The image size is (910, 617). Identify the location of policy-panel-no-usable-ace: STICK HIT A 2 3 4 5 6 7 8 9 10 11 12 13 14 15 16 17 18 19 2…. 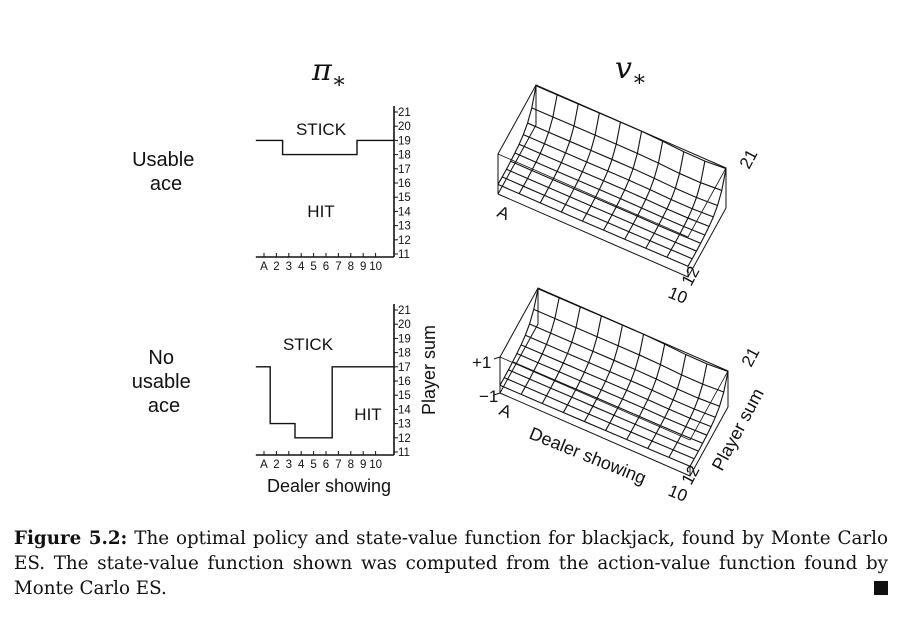
(333, 387).